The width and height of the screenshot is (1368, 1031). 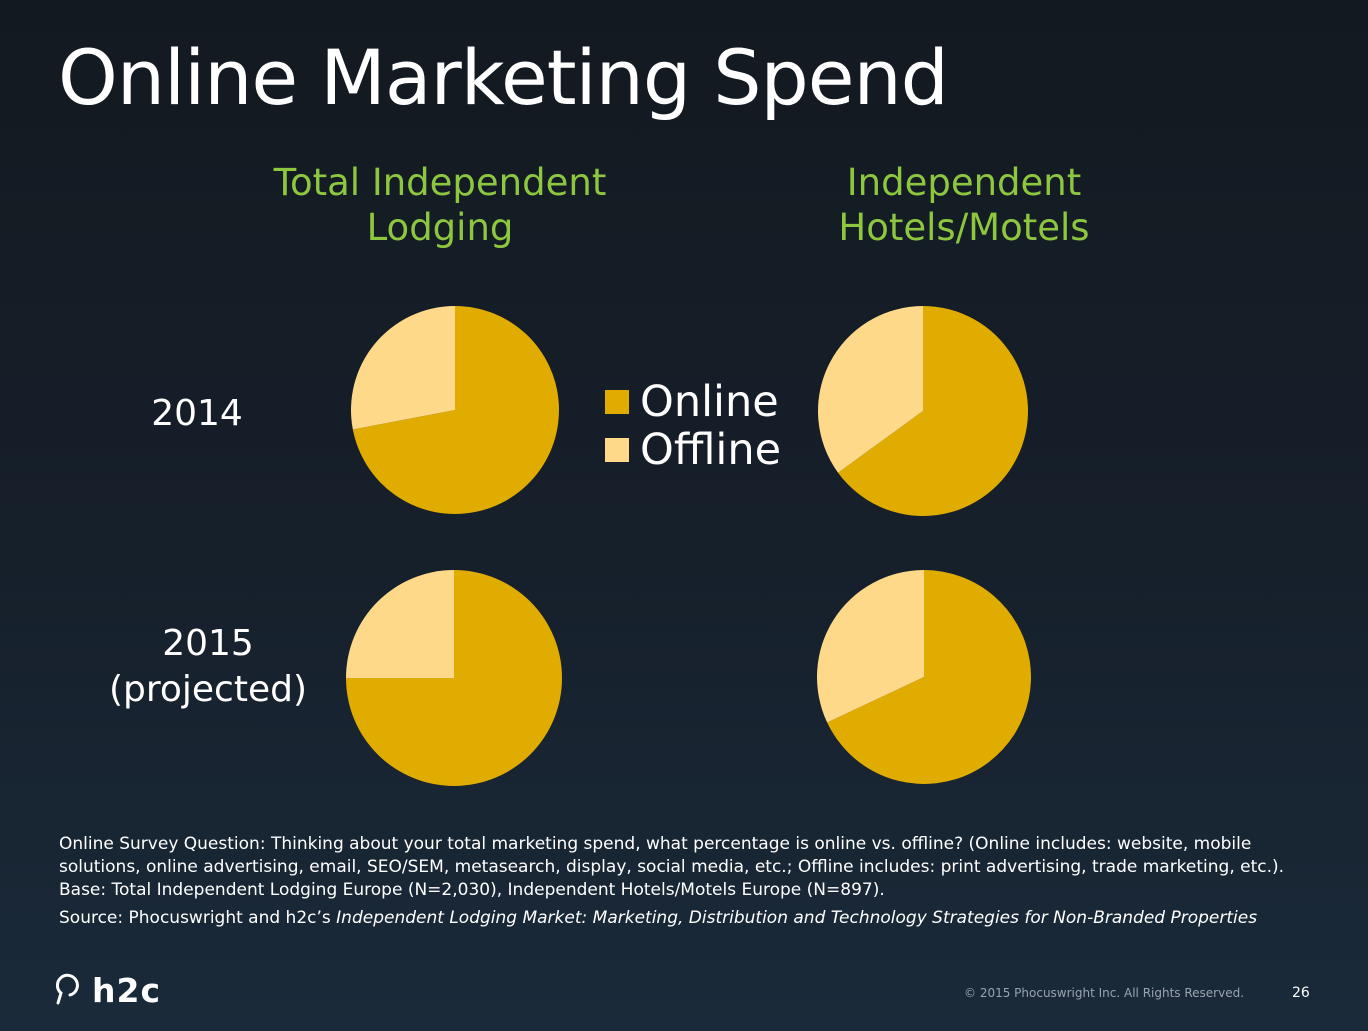 What do you see at coordinates (208, 667) in the screenshot?
I see `row-label-2015-projected: 2015 (projected)` at bounding box center [208, 667].